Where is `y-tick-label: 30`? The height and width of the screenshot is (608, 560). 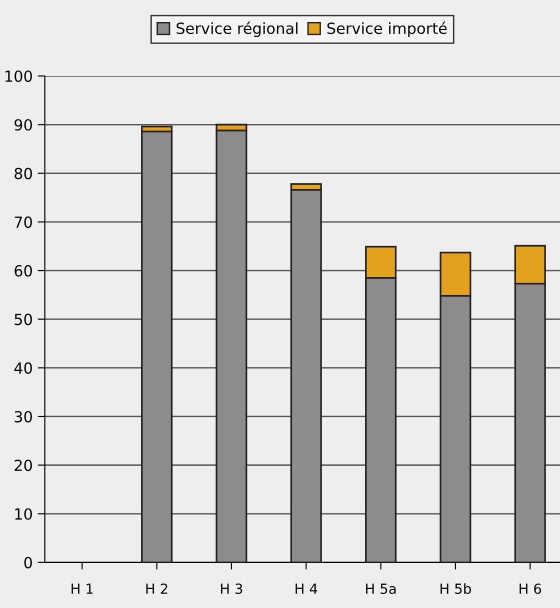 y-tick-label: 30 is located at coordinates (23, 416).